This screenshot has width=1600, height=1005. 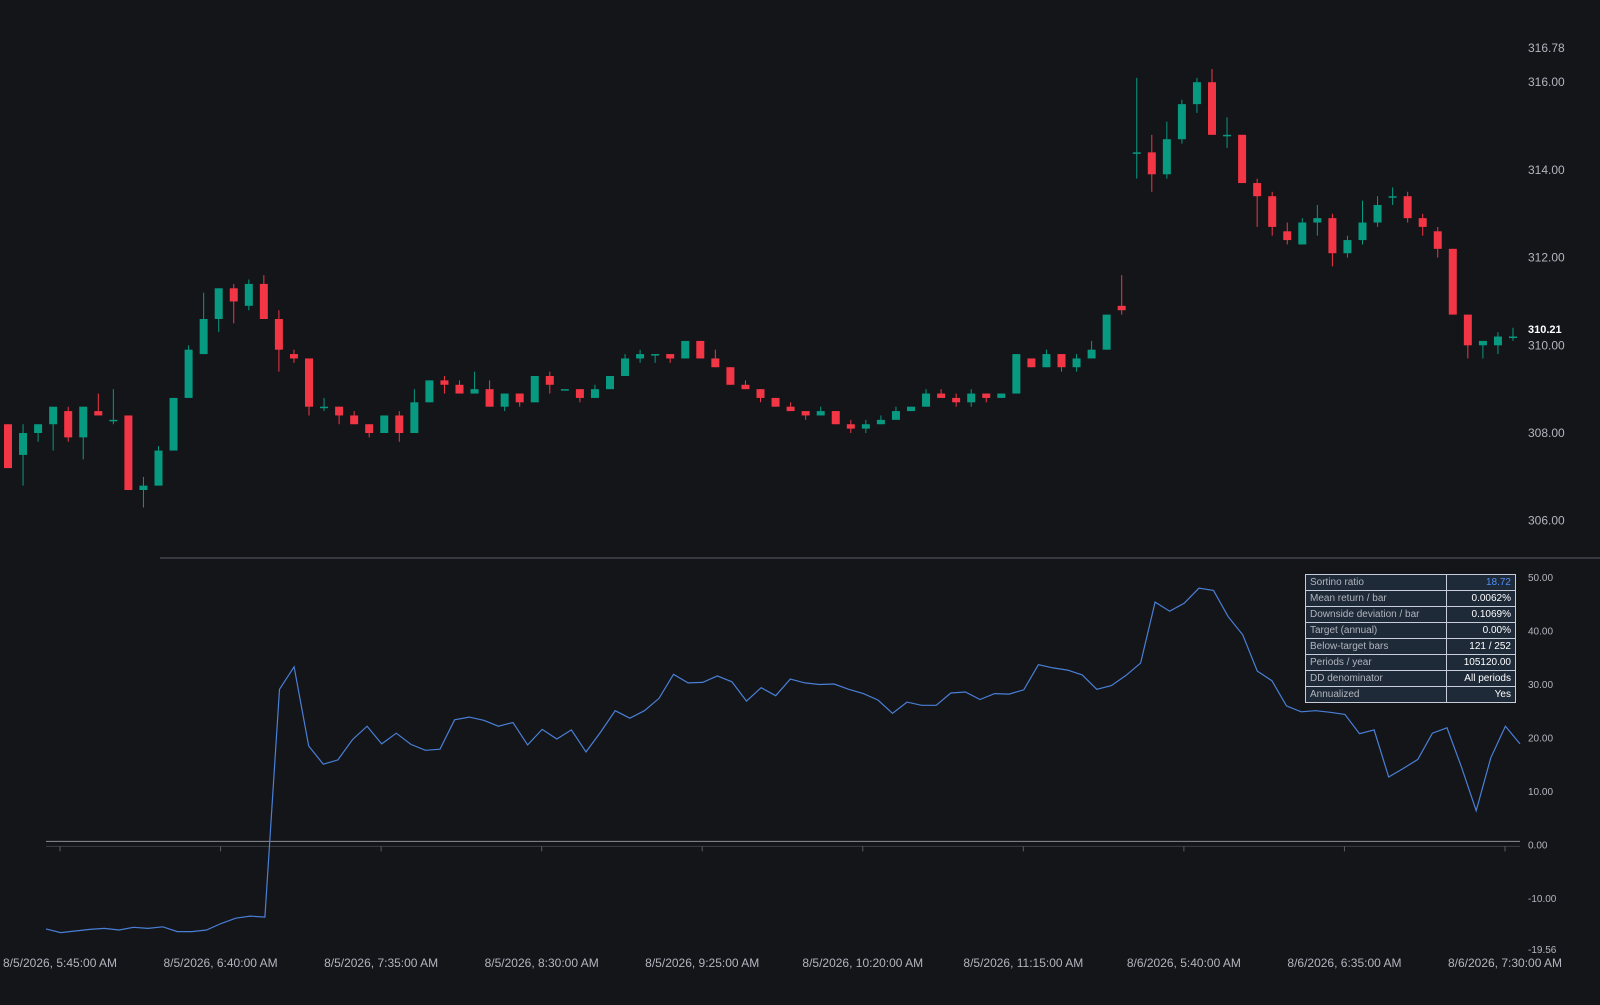 I want to click on stats-value: 18.72, so click(x=1481, y=582).